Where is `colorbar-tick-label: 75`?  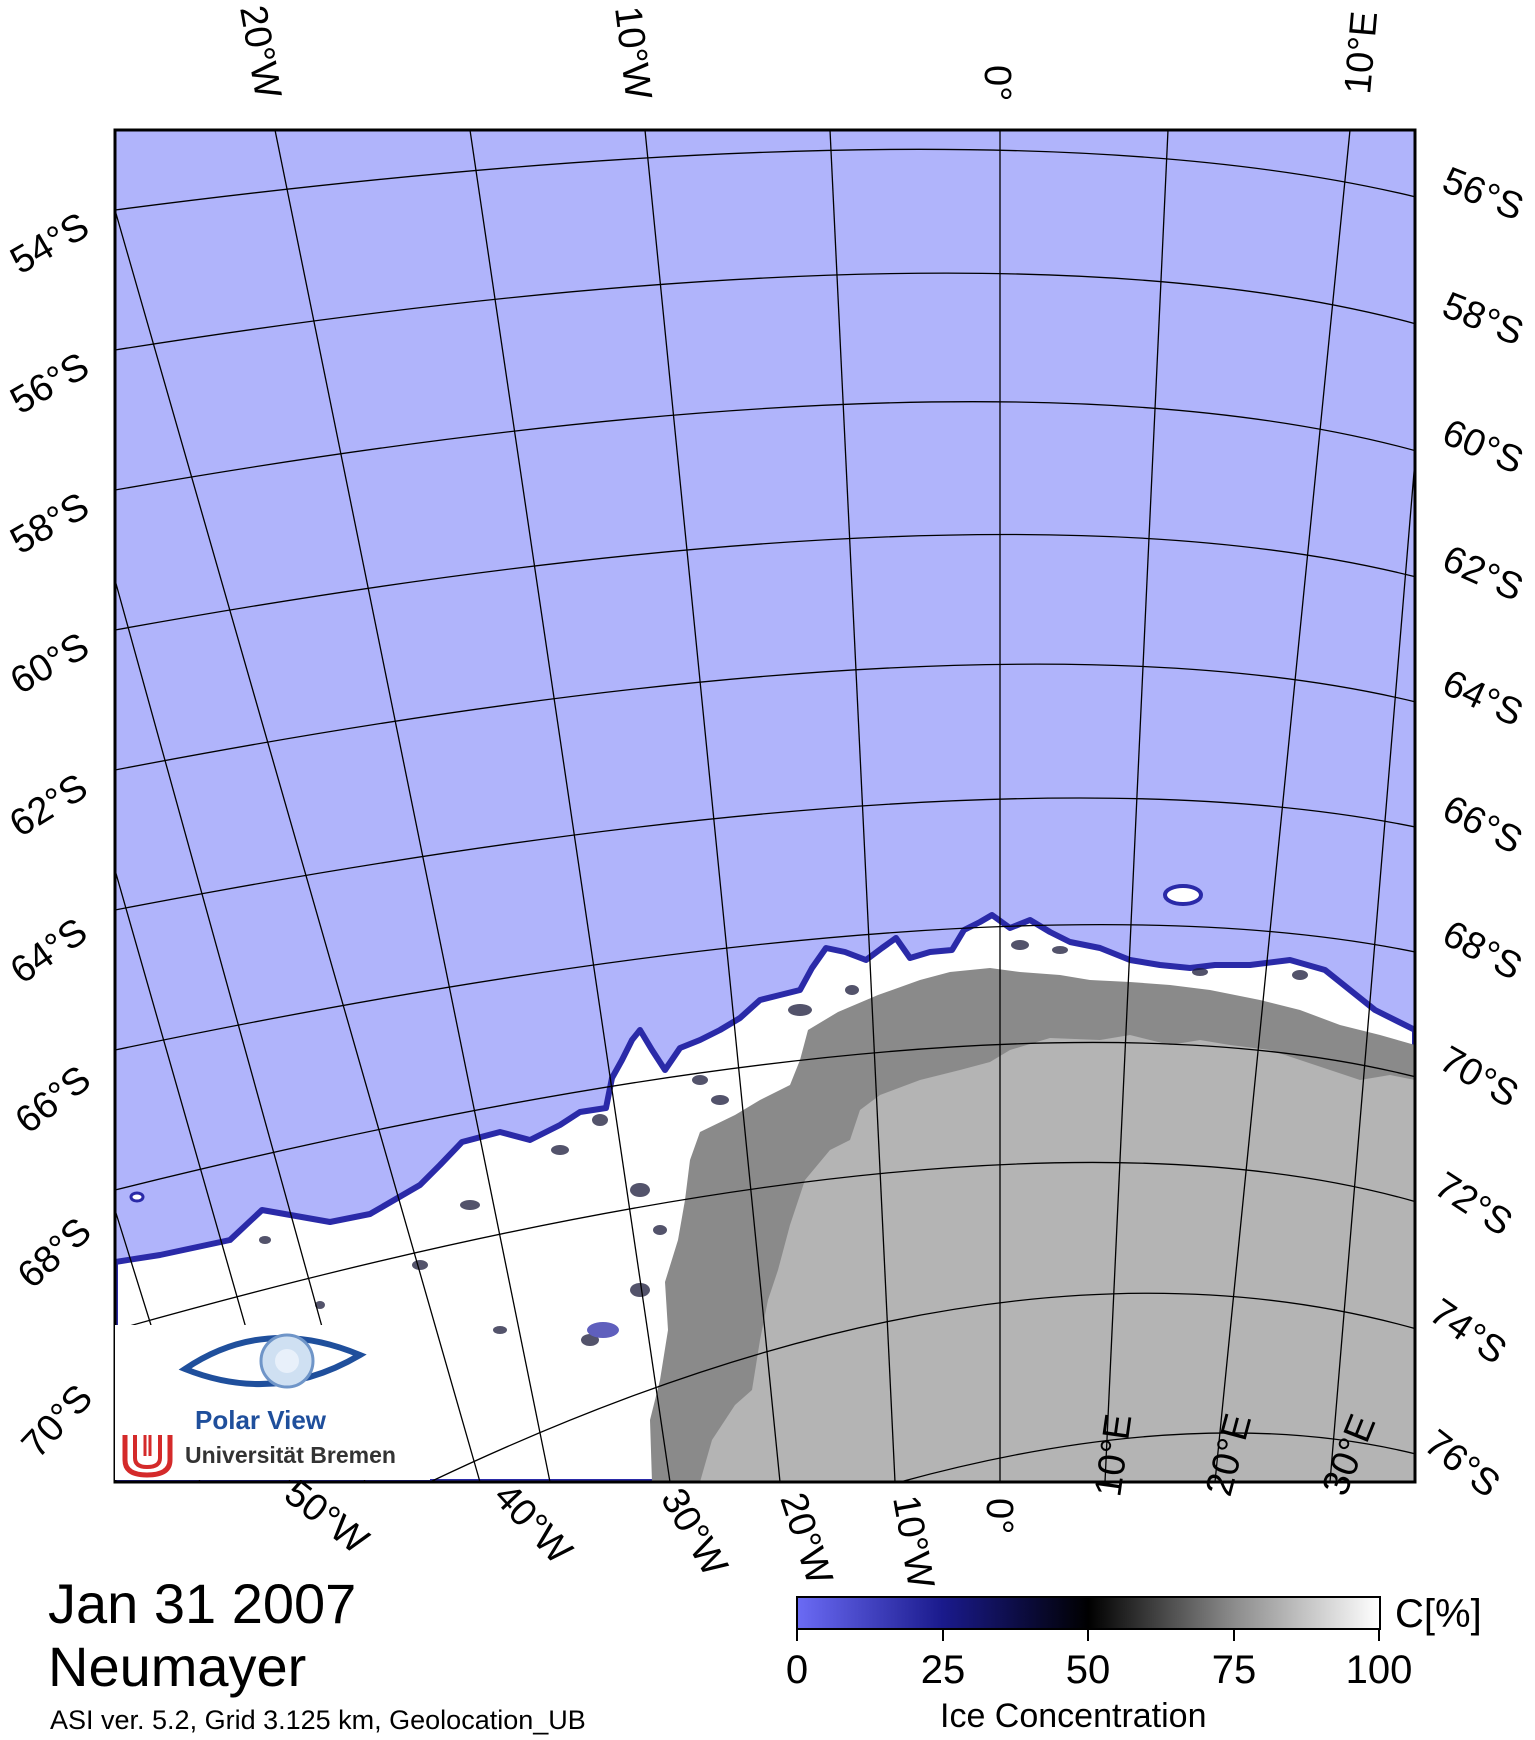 colorbar-tick-label: 75 is located at coordinates (1234, 1670).